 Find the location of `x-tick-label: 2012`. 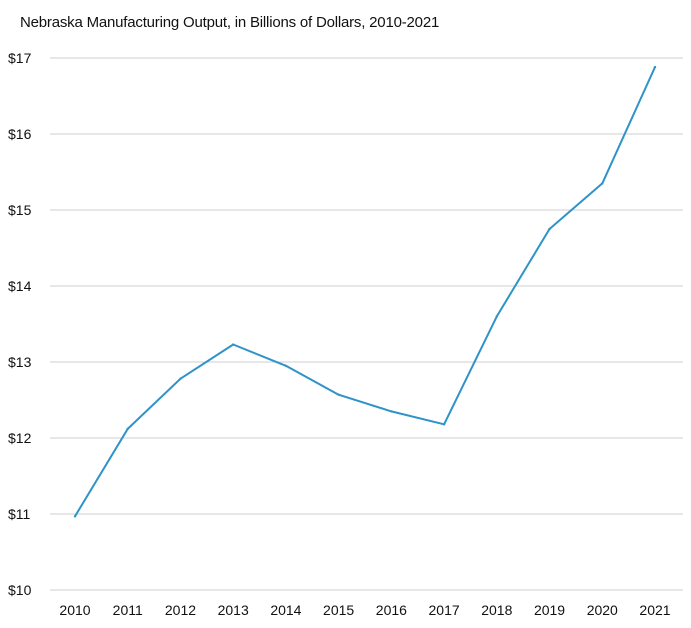

x-tick-label: 2012 is located at coordinates (180, 610).